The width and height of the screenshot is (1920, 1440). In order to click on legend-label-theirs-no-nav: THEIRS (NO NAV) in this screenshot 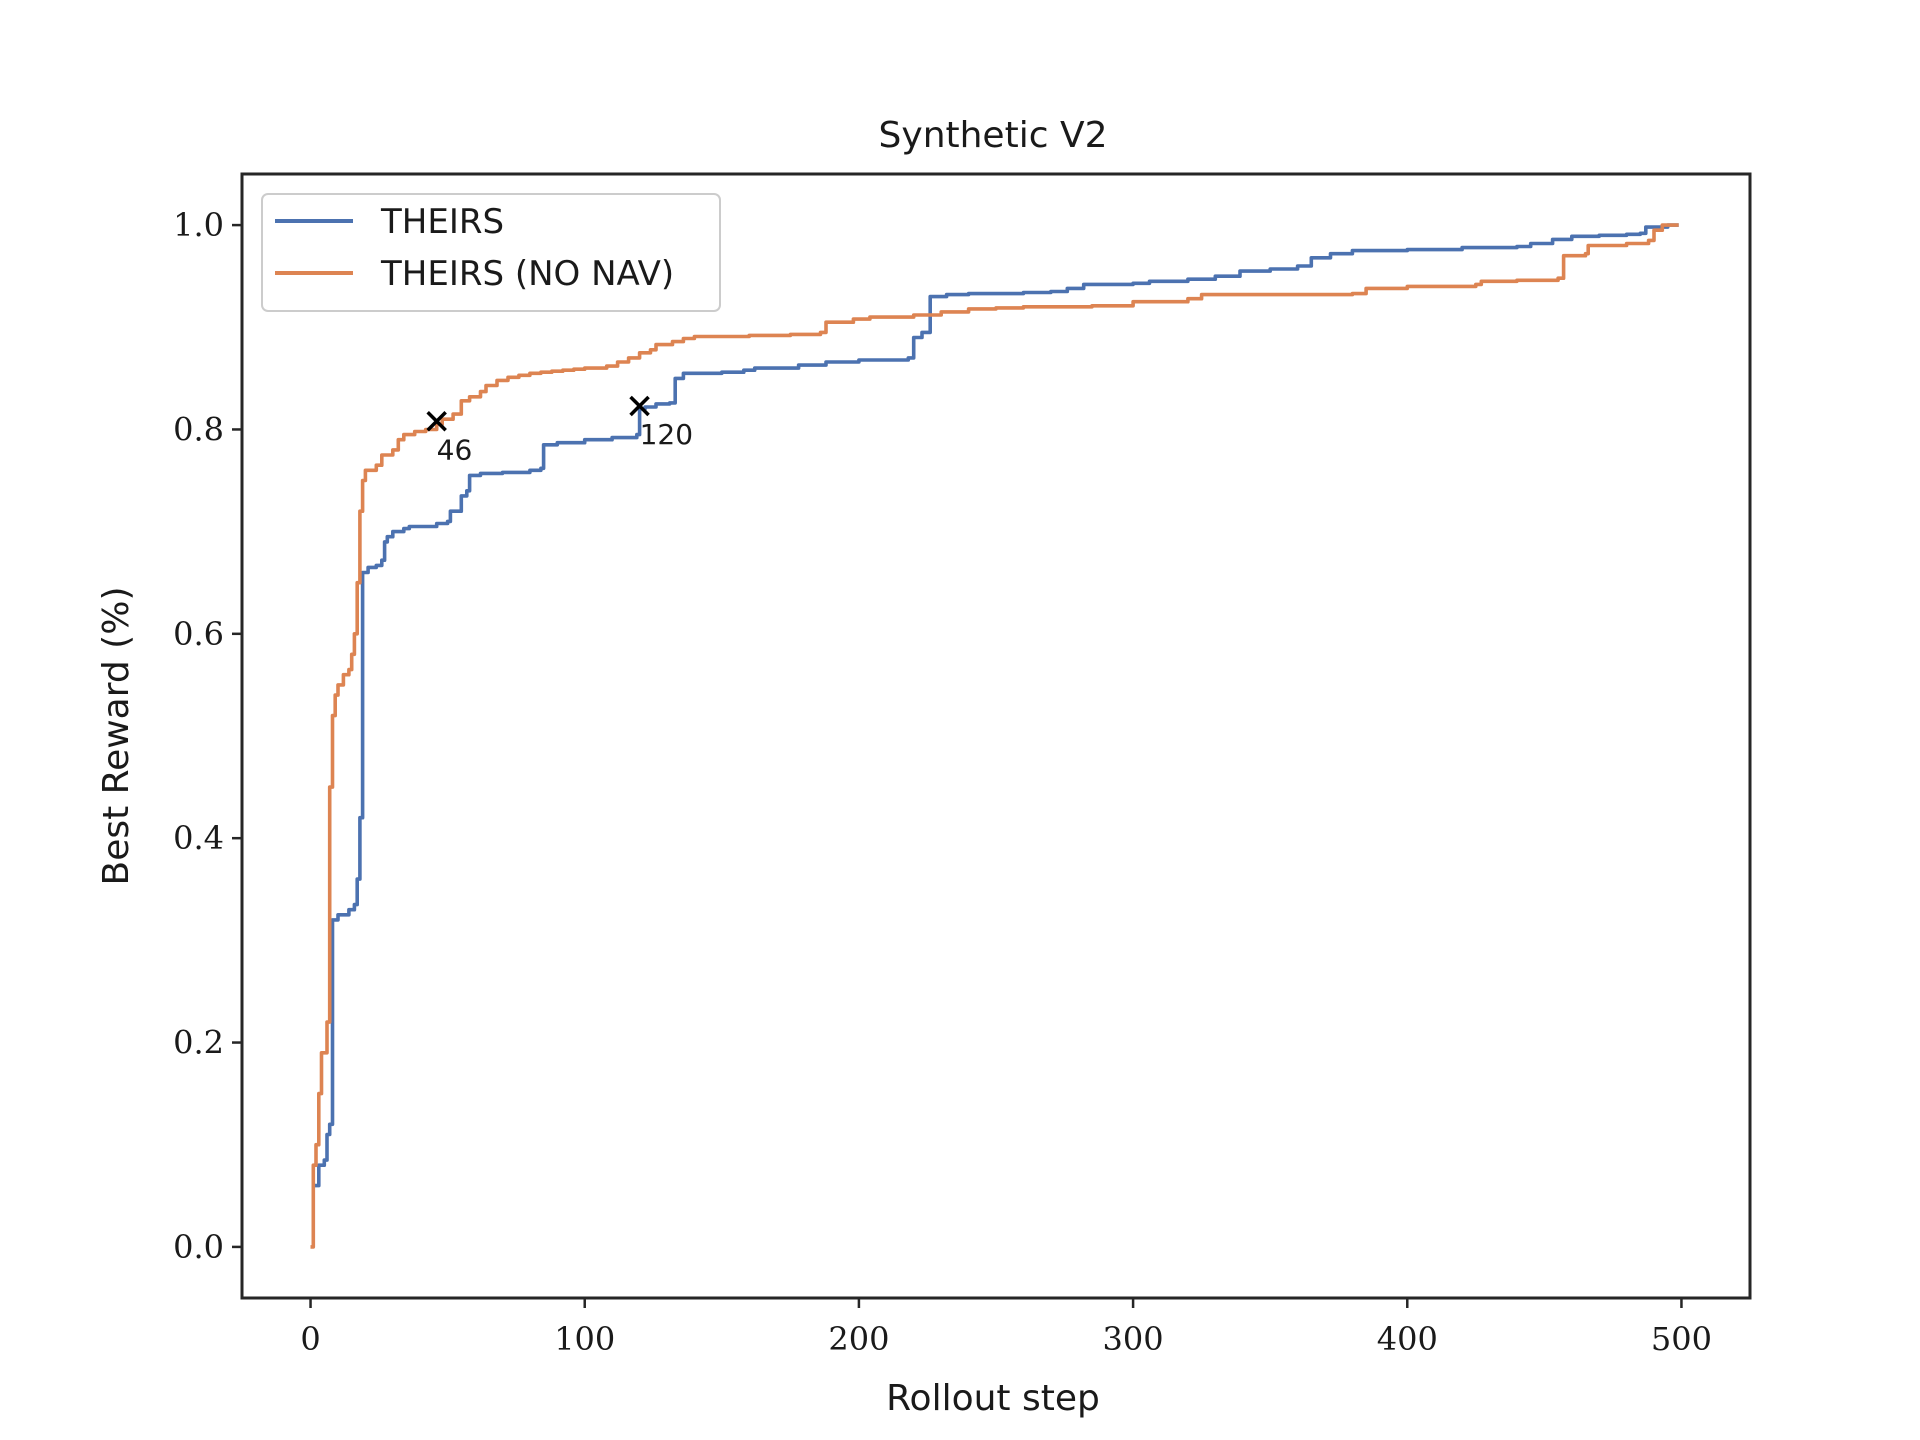, I will do `click(527, 274)`.